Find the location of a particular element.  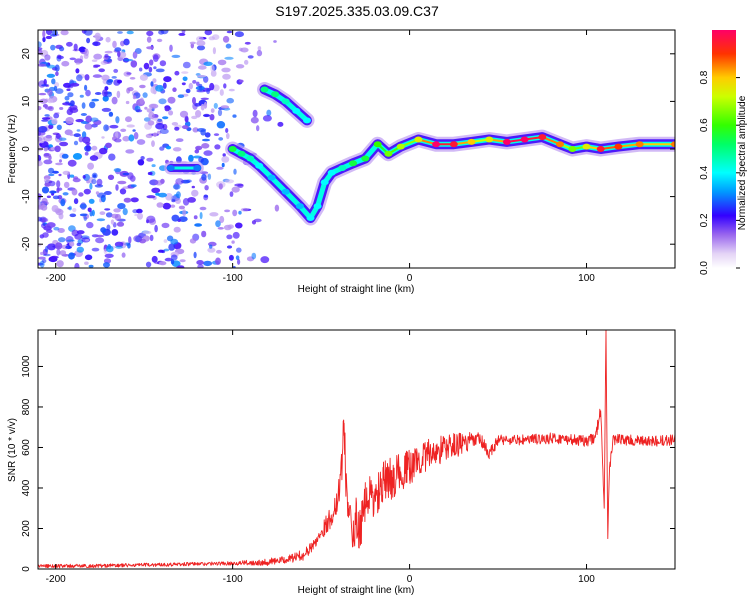

snr-y-tick-label: 1000 is located at coordinates (26, 366).